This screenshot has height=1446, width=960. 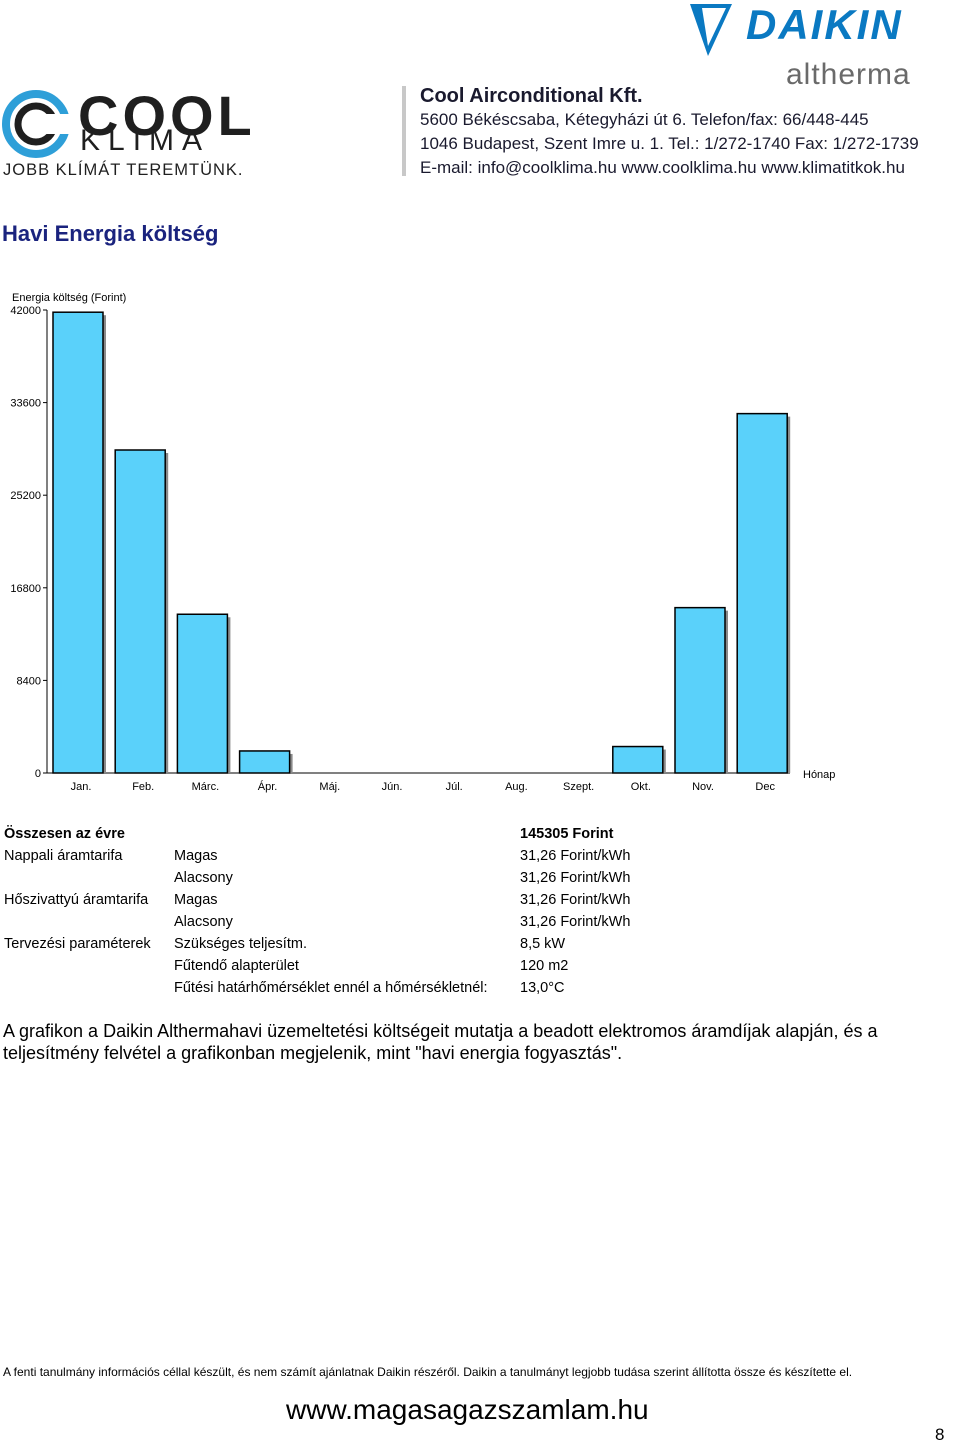 What do you see at coordinates (25, 589) in the screenshot?
I see `y-tick-label: 16800` at bounding box center [25, 589].